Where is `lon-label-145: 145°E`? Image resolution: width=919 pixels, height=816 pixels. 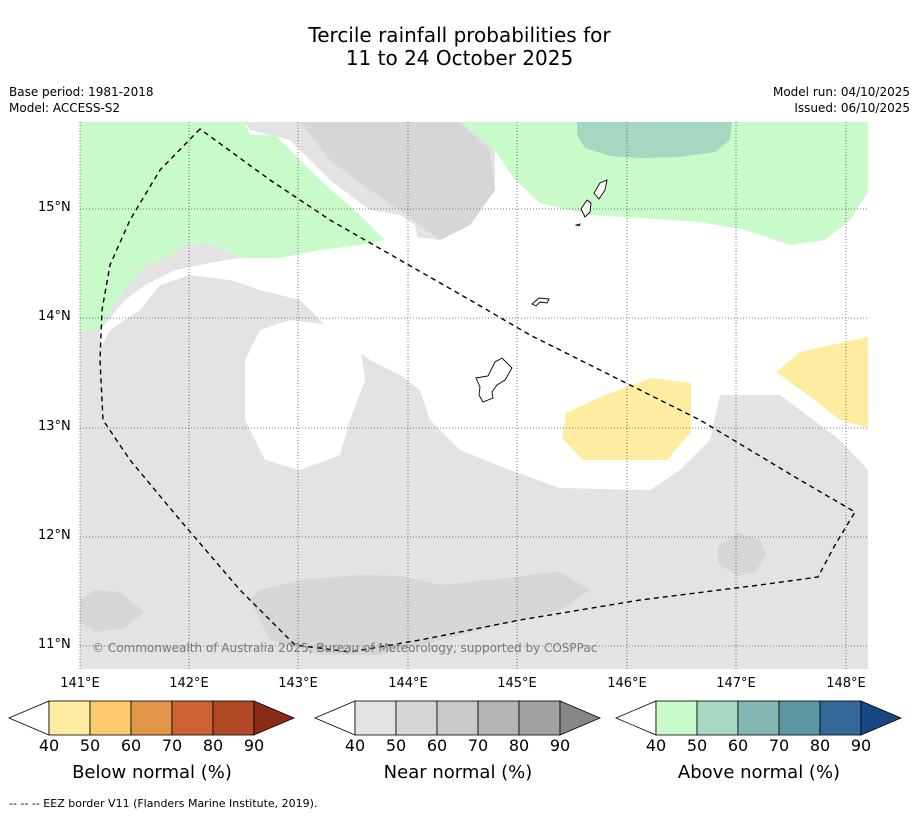
lon-label-145: 145°E is located at coordinates (517, 683).